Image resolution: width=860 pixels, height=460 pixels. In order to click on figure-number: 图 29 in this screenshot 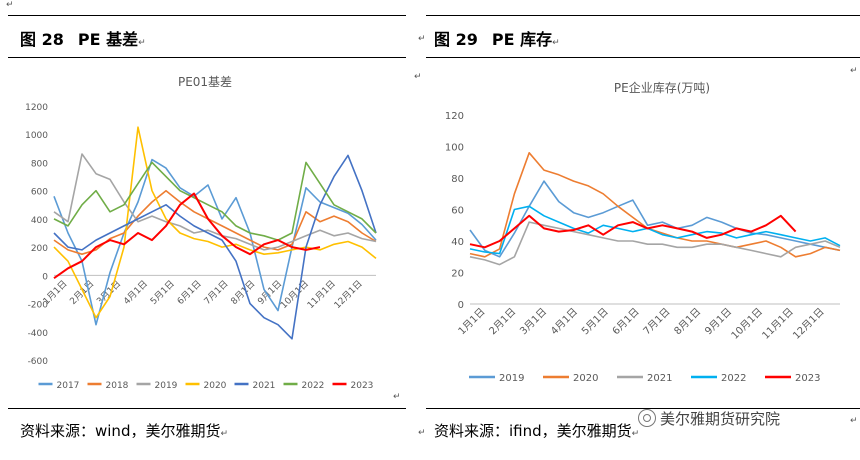, I will do `click(456, 39)`.